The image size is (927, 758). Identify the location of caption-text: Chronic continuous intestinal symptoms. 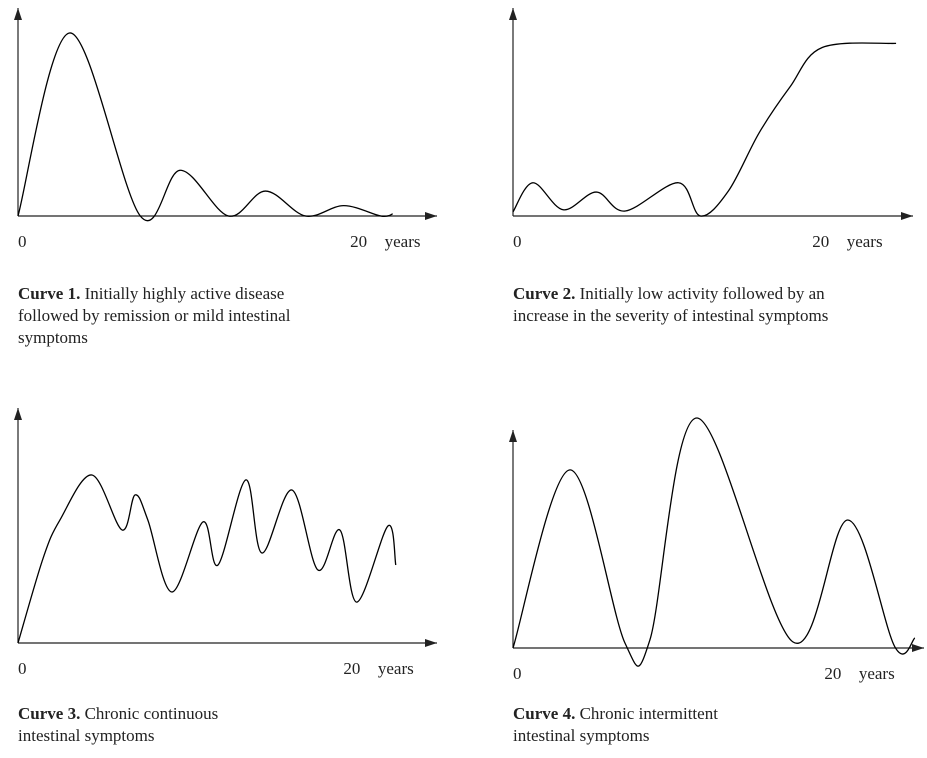
(118, 724).